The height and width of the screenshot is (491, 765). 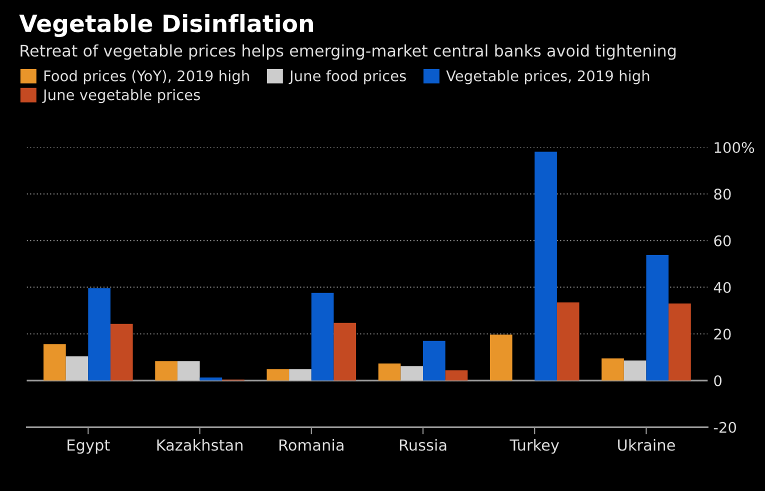 What do you see at coordinates (725, 427) in the screenshot?
I see `y-tick-label: -20` at bounding box center [725, 427].